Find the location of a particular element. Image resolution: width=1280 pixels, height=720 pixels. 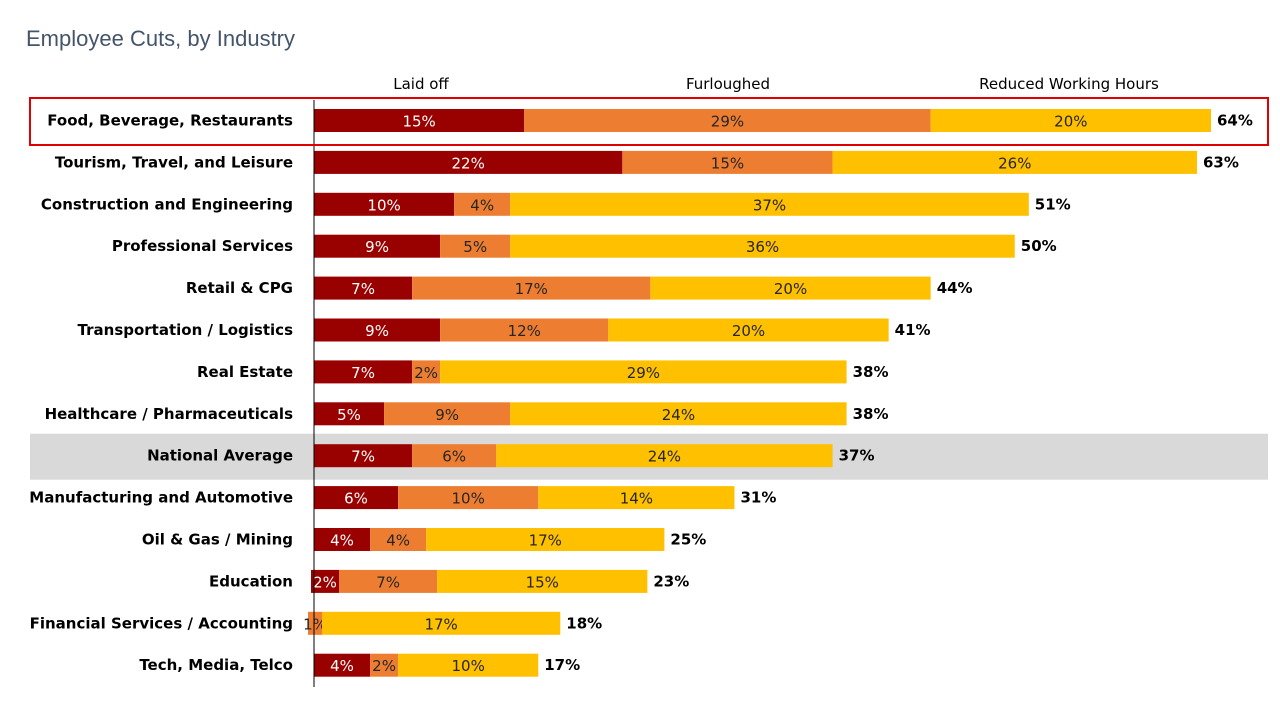

category-label: Transportation / Logistics is located at coordinates (186, 330).